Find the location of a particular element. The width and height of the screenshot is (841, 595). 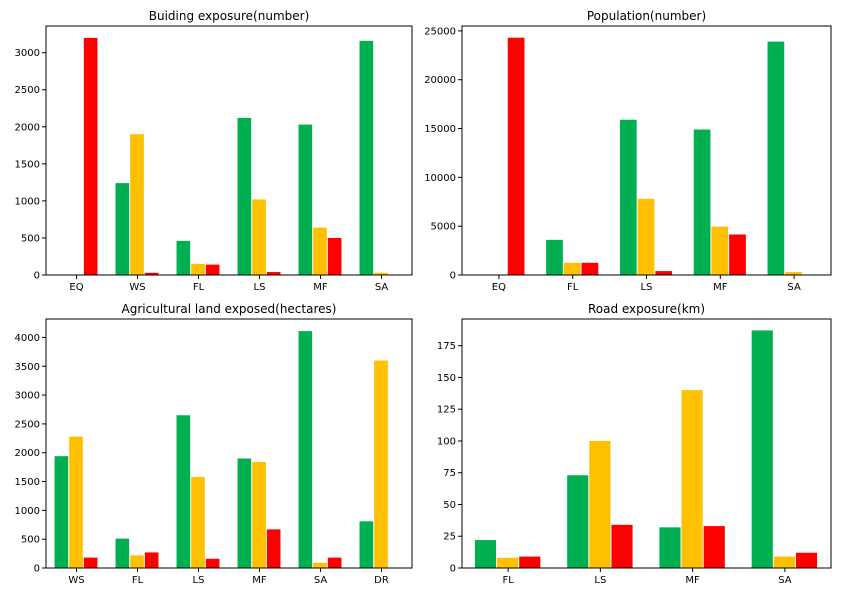

y-tick-label: 125 is located at coordinates (446, 410).